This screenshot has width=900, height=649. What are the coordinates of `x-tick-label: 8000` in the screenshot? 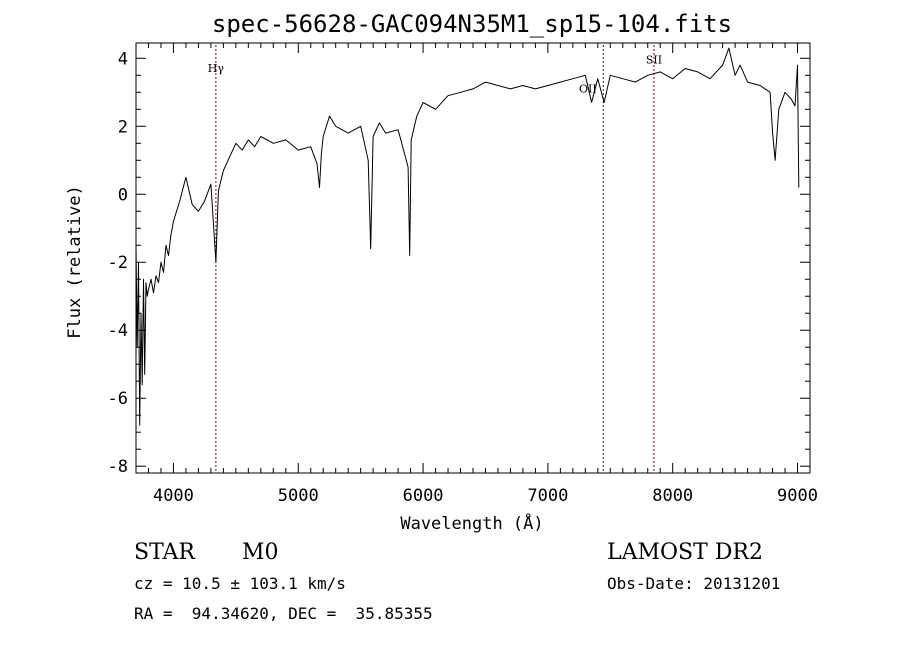 It's located at (672, 496).